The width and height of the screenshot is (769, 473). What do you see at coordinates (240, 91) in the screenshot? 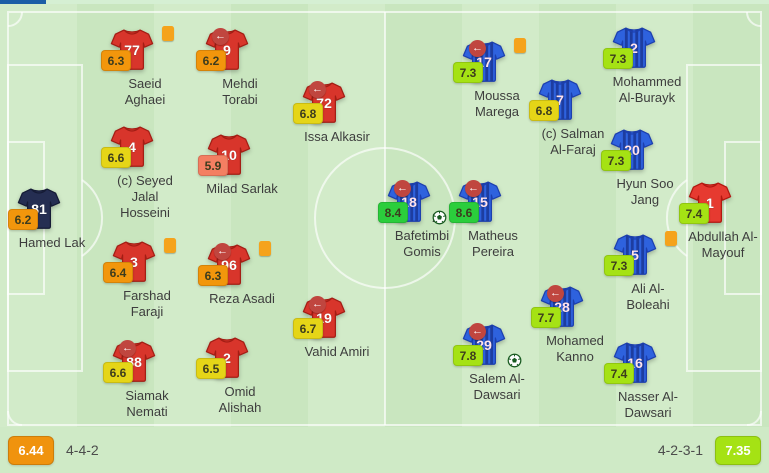
I see `player-name: Mehdi Torabi` at bounding box center [240, 91].